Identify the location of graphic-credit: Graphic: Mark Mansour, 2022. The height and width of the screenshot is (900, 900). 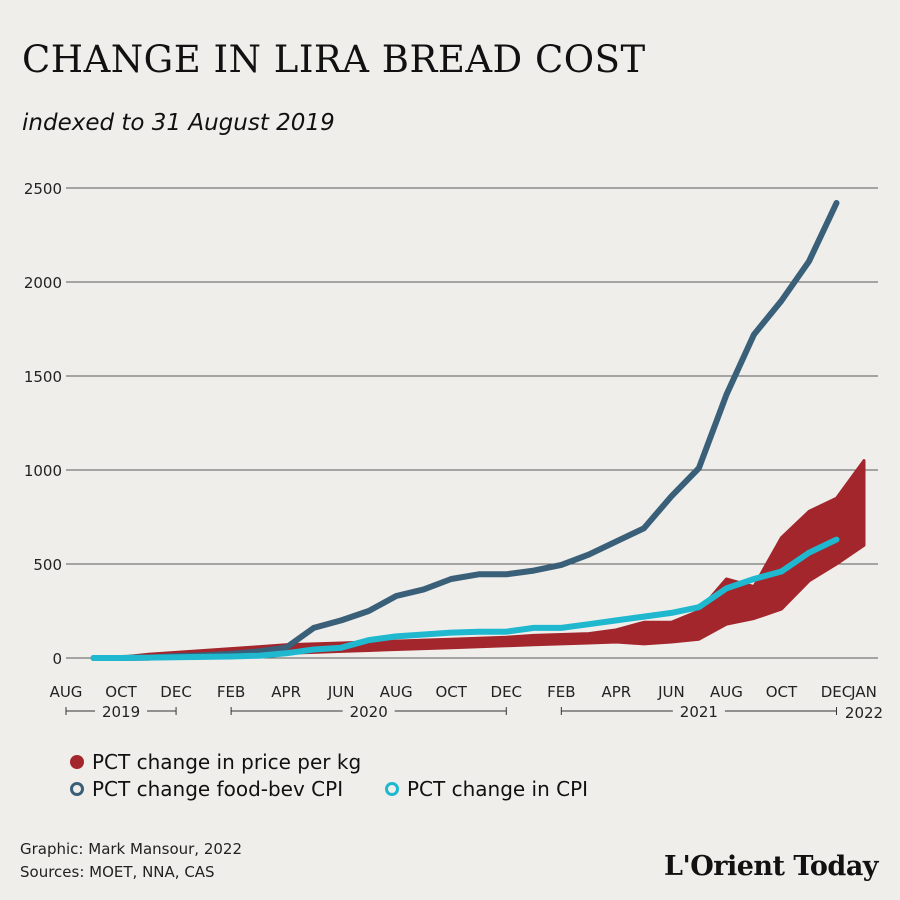
(131, 849).